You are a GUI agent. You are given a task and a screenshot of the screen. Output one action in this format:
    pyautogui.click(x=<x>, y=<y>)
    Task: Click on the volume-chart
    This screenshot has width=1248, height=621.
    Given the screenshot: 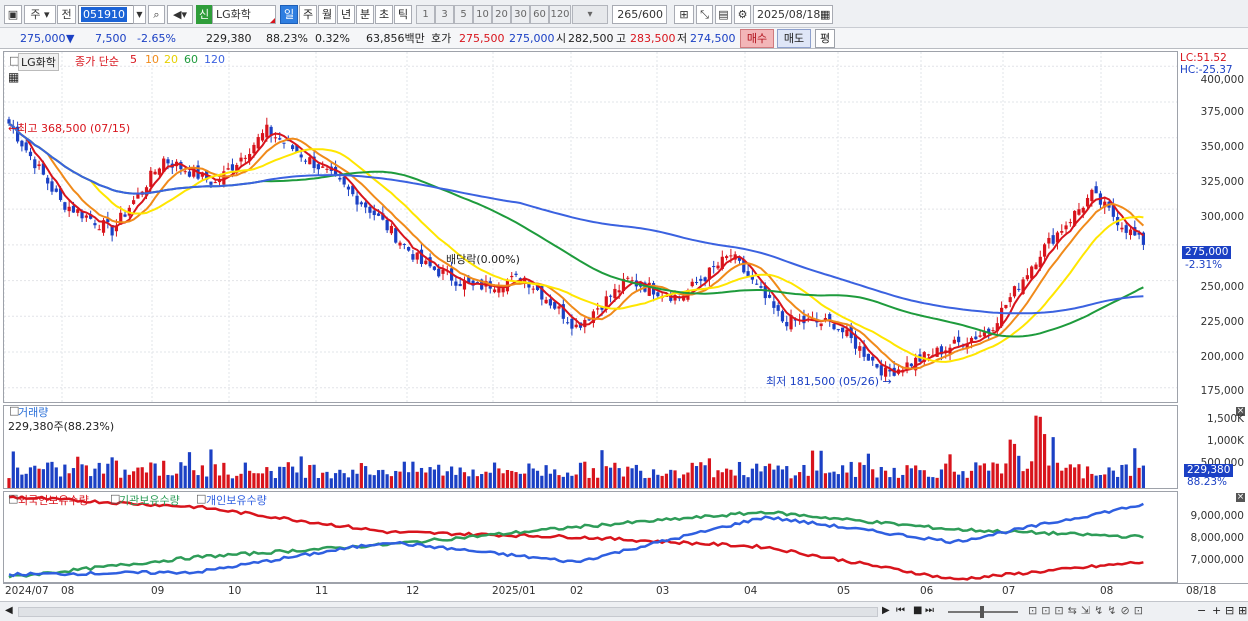 What is the action you would take?
    pyautogui.click(x=590, y=447)
    